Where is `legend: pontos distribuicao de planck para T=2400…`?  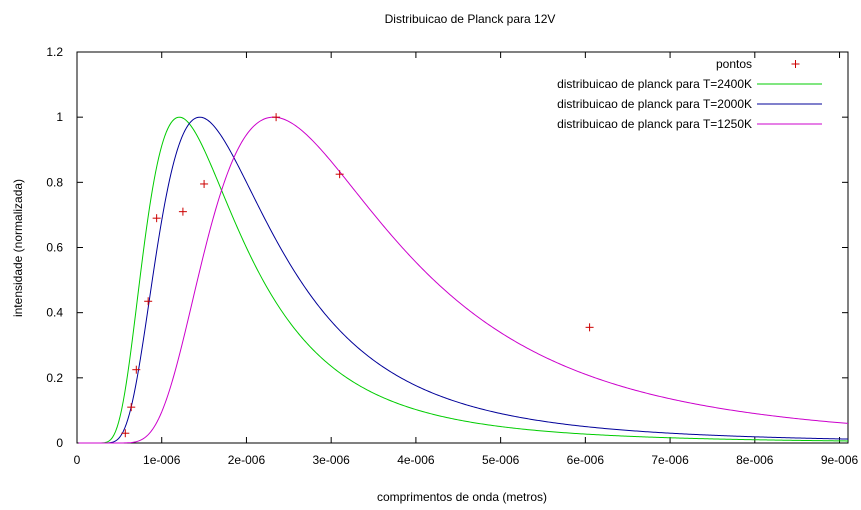
legend: pontos distribuicao de planck para T=2400… is located at coordinates (689, 94).